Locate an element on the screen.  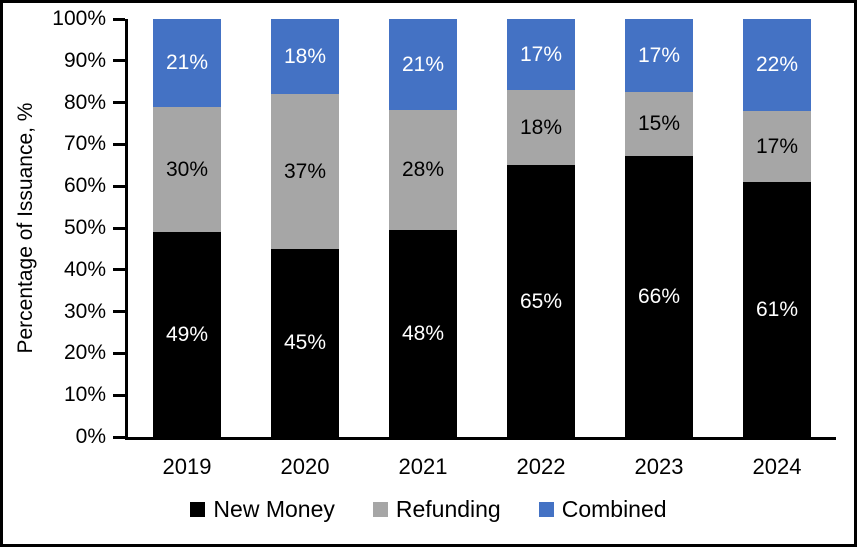
y-axis-title: Percentage of Issuance, % is located at coordinates (25, 228).